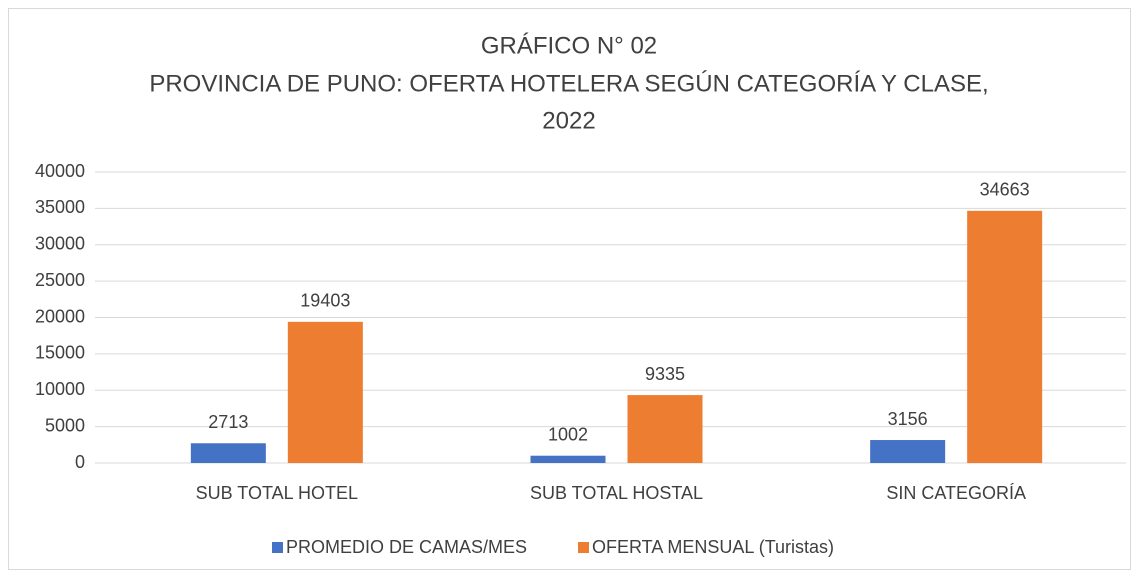  What do you see at coordinates (713, 547) in the screenshot?
I see `legend-label: OFERTA MENSUAL (Turistas)` at bounding box center [713, 547].